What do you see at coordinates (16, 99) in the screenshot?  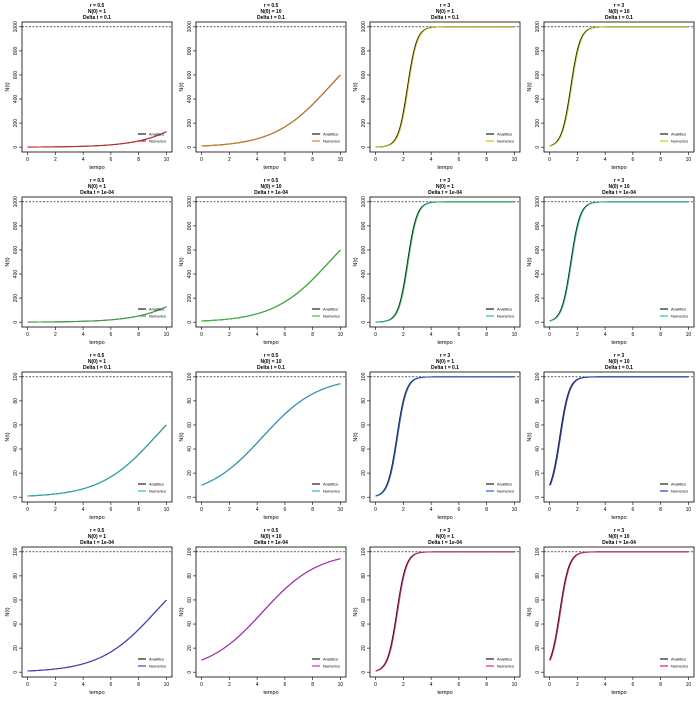 I see `y-tick-label: 400` at bounding box center [16, 99].